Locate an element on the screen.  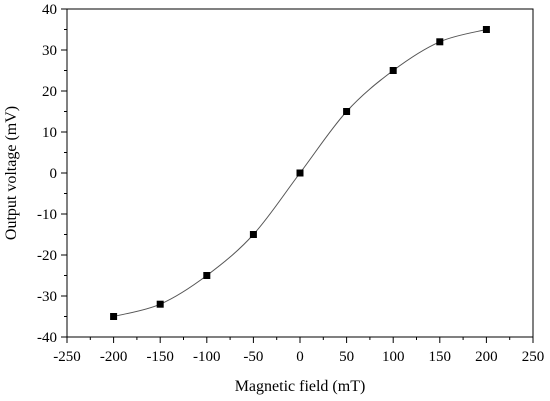
y-tick-label: 40 is located at coordinates (49, 10).